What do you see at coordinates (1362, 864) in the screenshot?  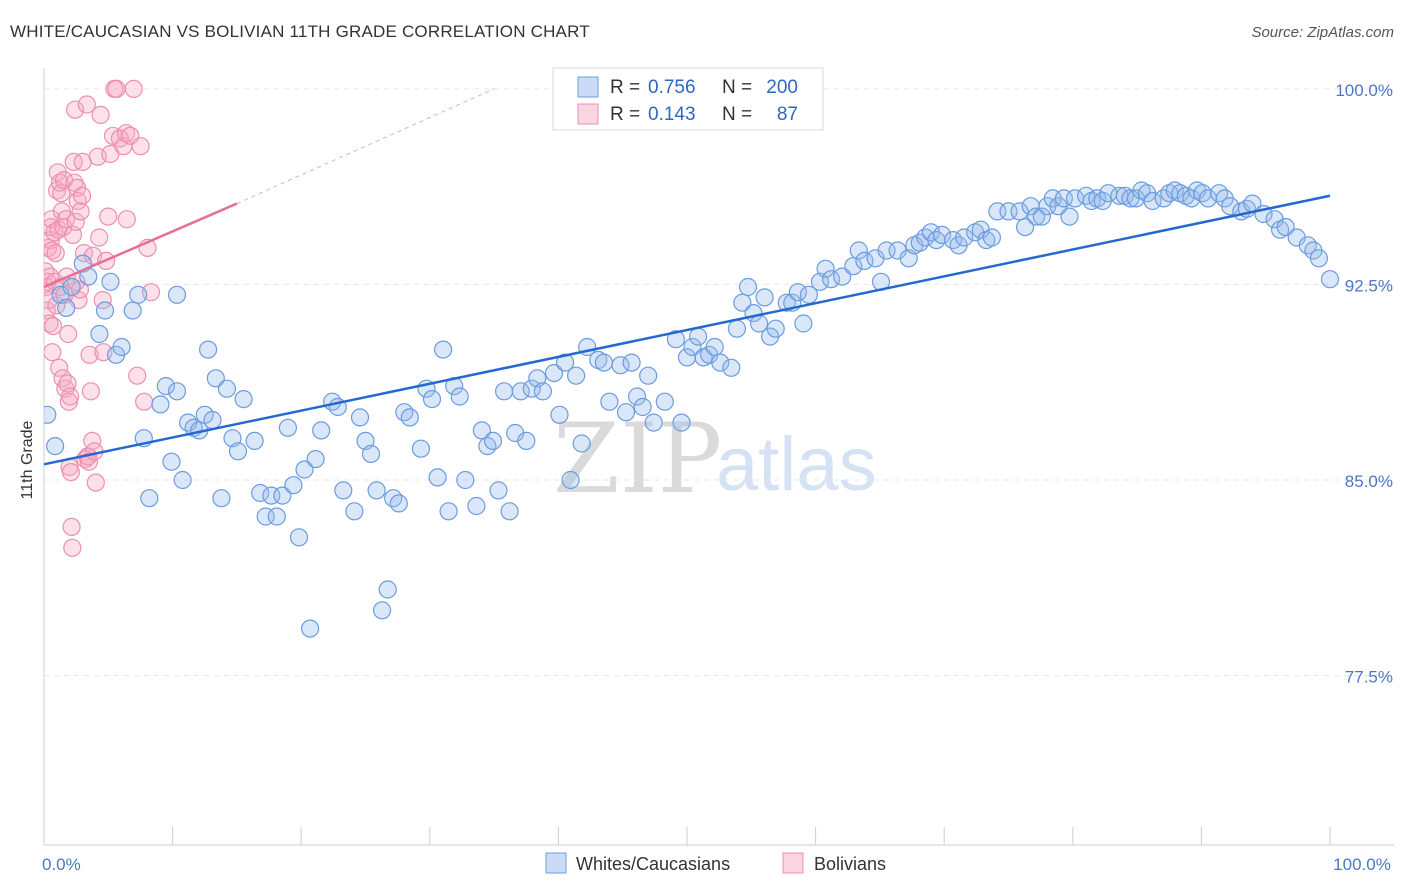 I see `x-tick-label: 100.0%` at bounding box center [1362, 864].